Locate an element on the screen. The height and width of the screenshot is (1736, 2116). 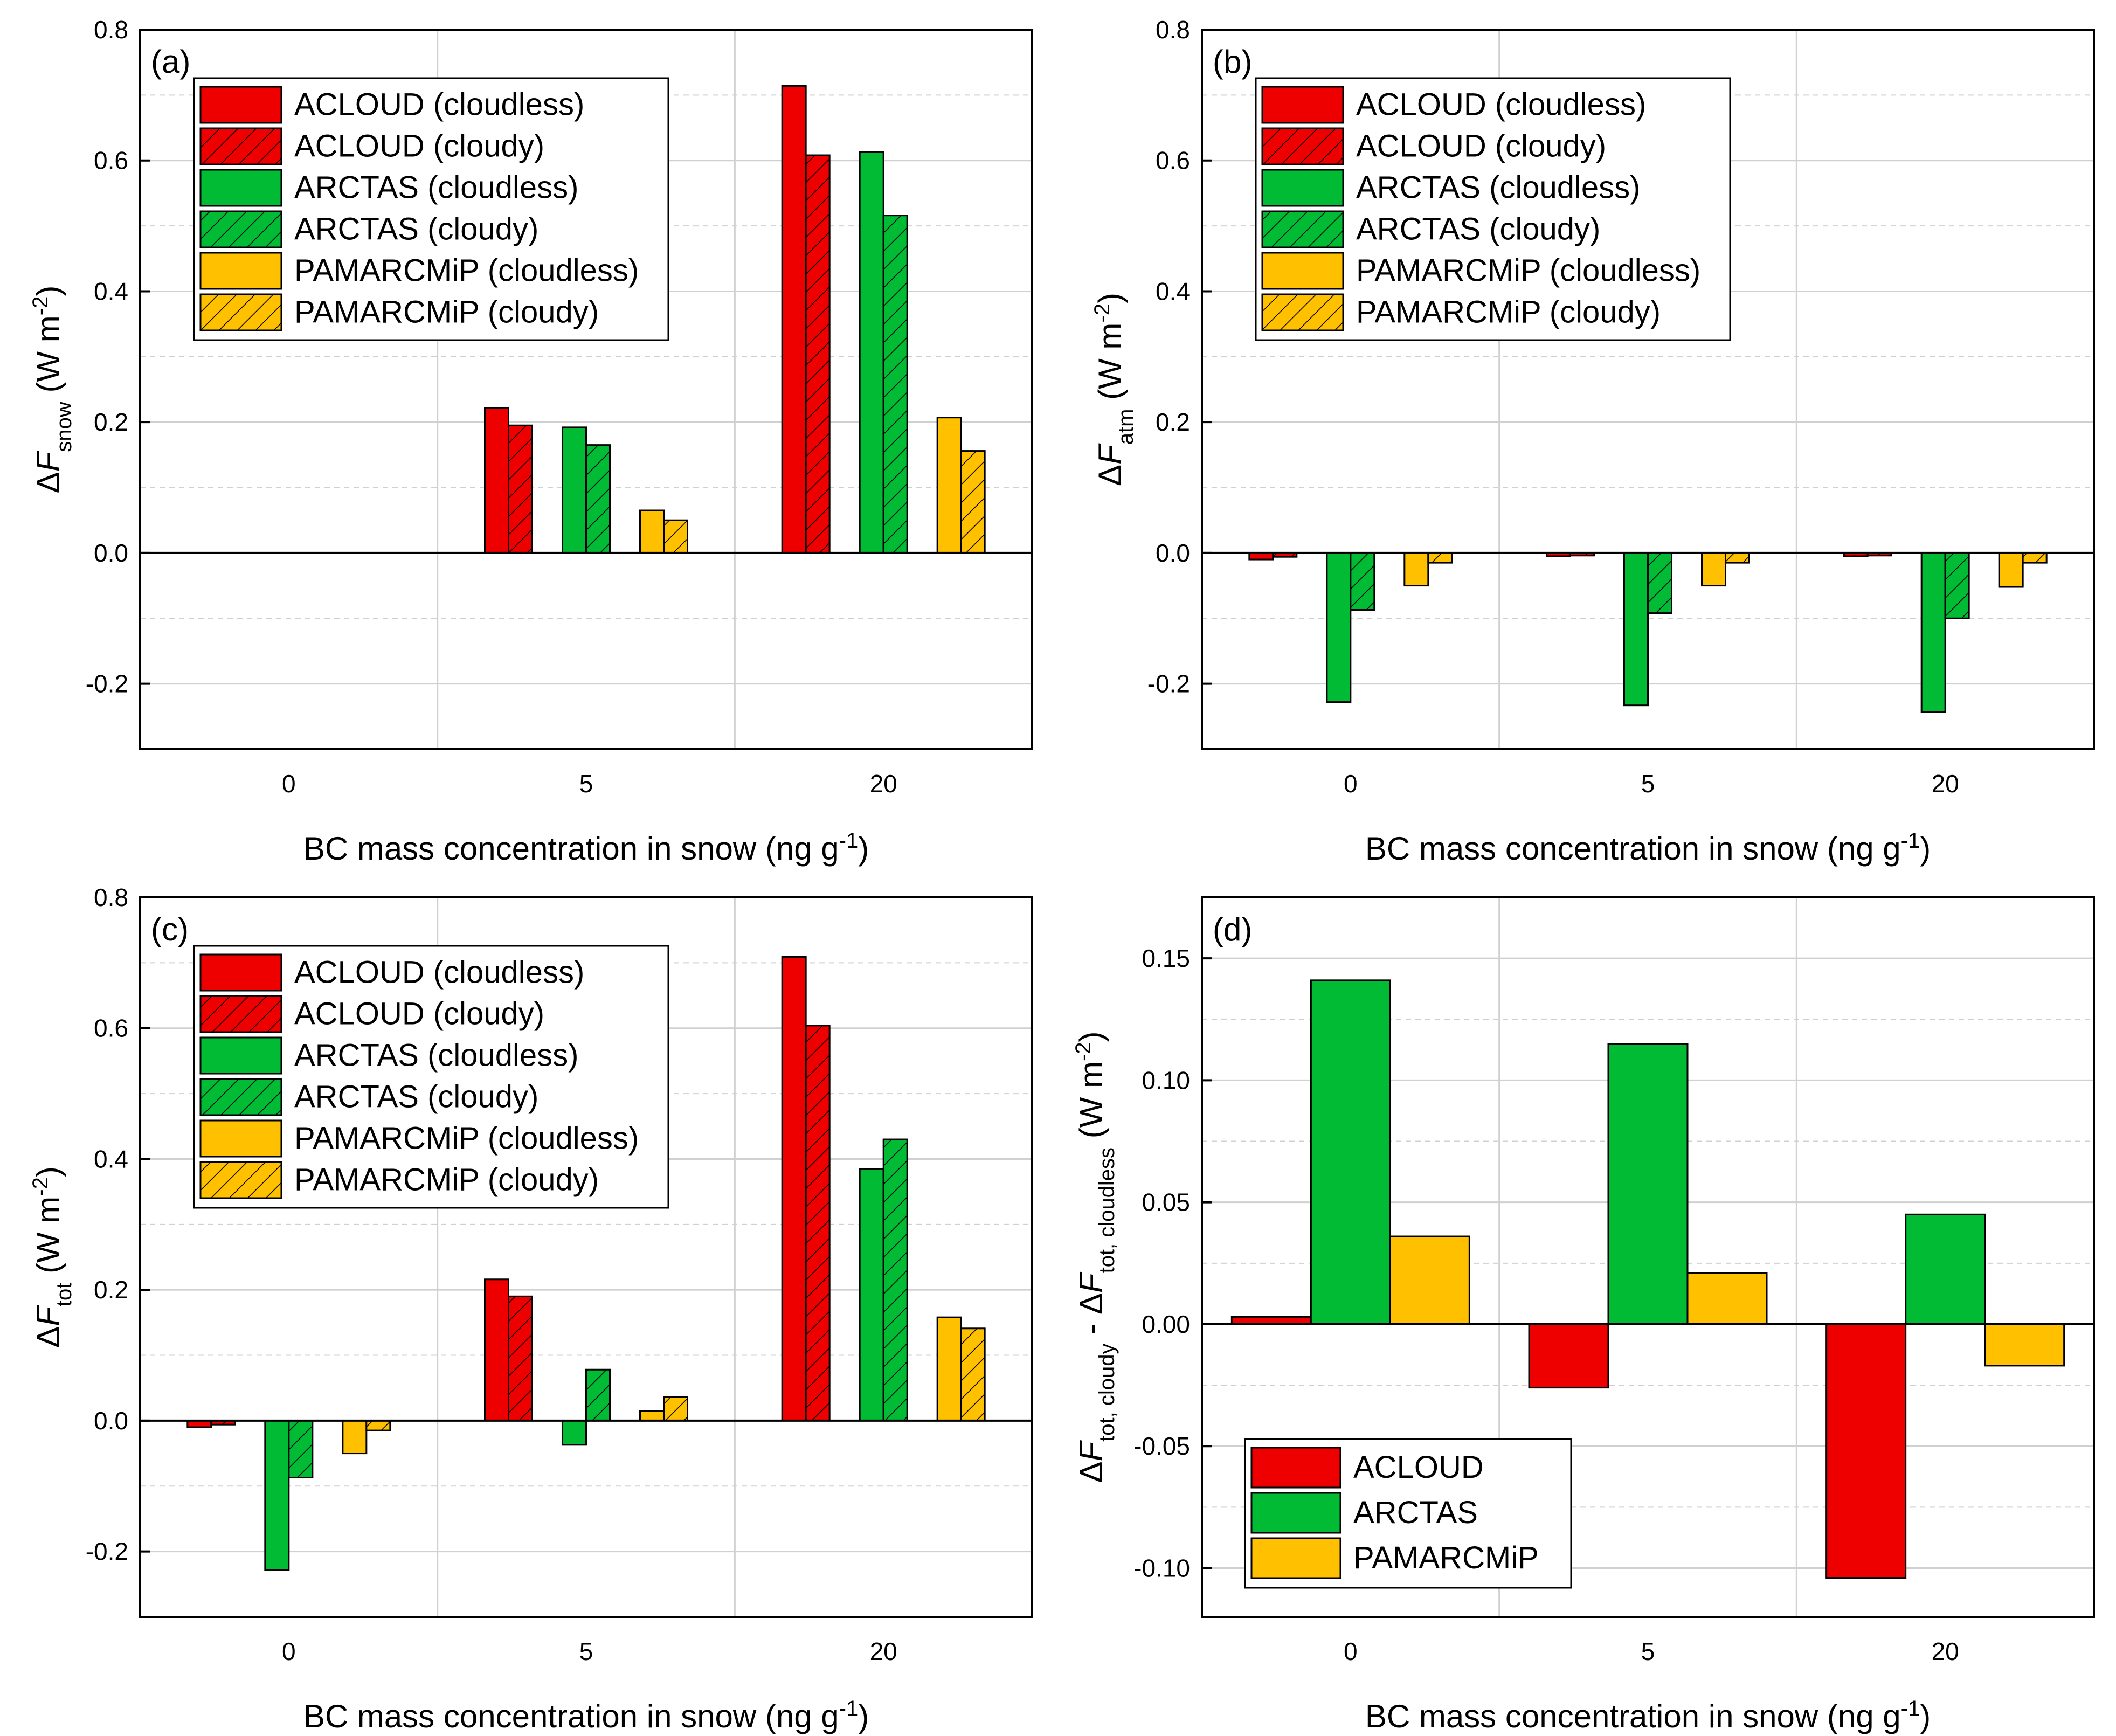
panel-label: (b) is located at coordinates (1232, 62).